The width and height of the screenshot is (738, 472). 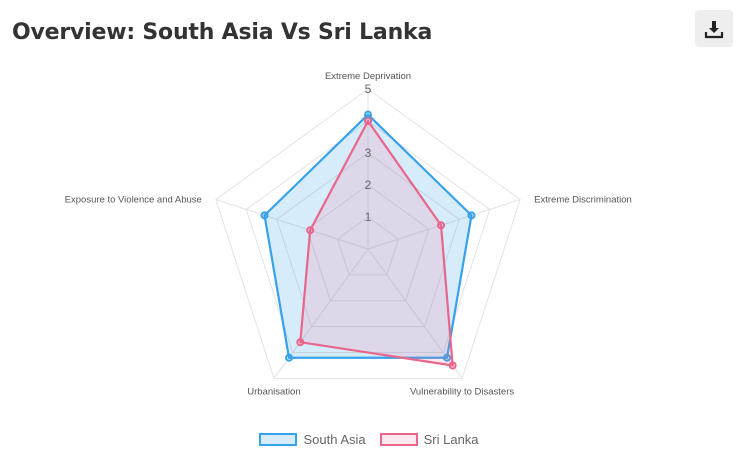 I want to click on legend-item-south-asia: South Asia, so click(x=312, y=439).